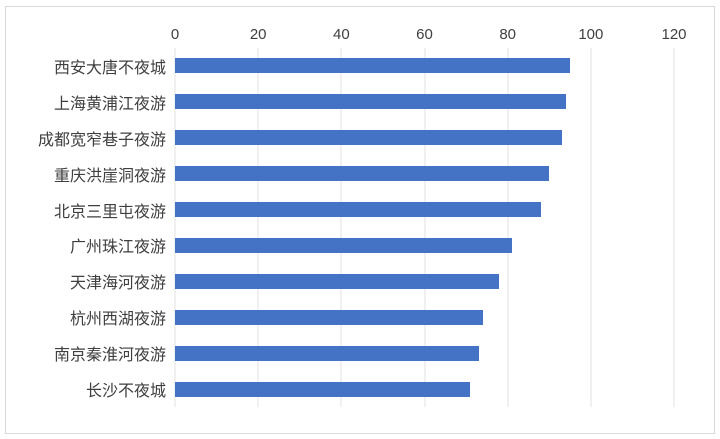  Describe the element at coordinates (101, 140) in the screenshot. I see `category-label: 成都宽窄巷子夜游` at that location.